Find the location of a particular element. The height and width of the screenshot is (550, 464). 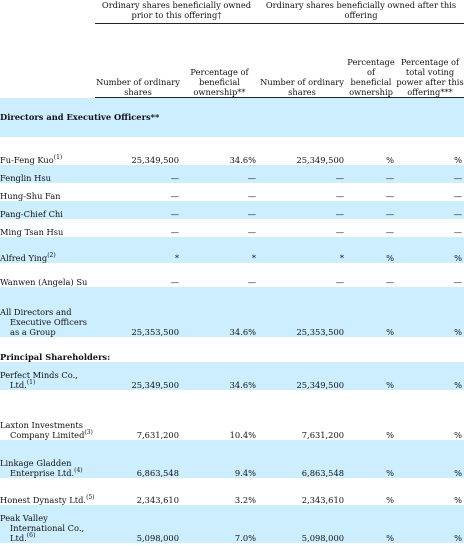

cell-shares-after: 7,631,200 is located at coordinates (323, 435).